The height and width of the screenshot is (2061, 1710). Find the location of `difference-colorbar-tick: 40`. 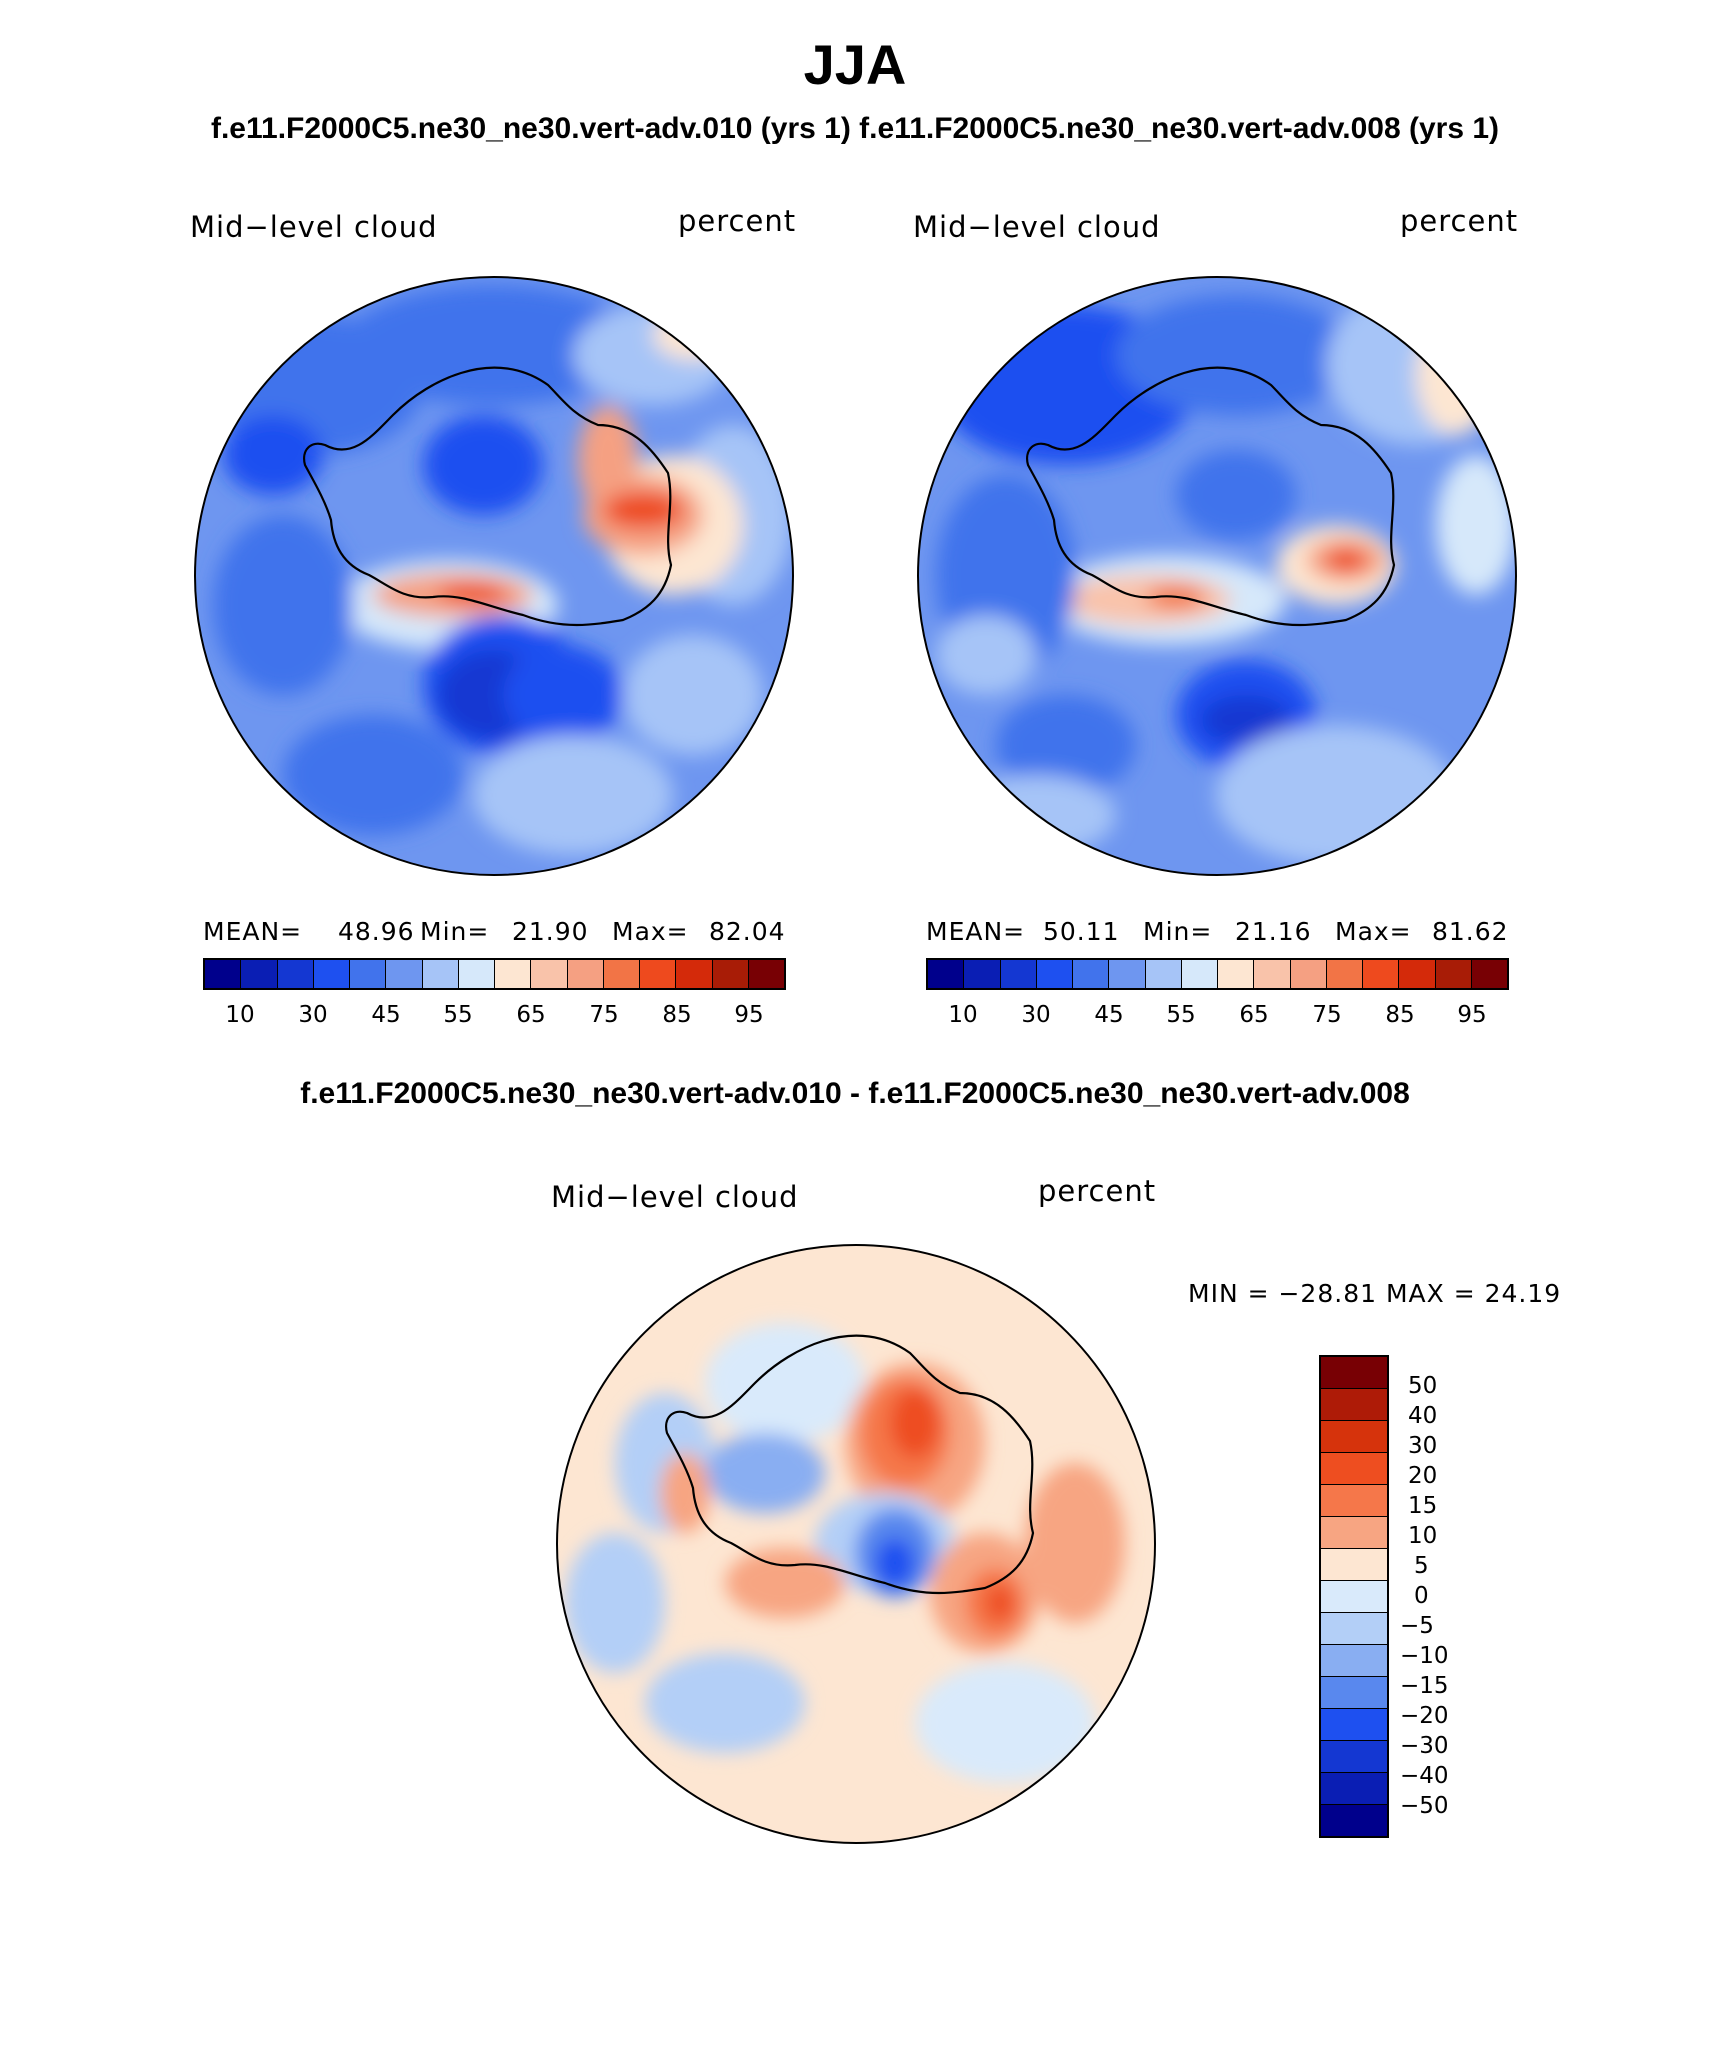

difference-colorbar-tick: 40 is located at coordinates (1423, 1416).